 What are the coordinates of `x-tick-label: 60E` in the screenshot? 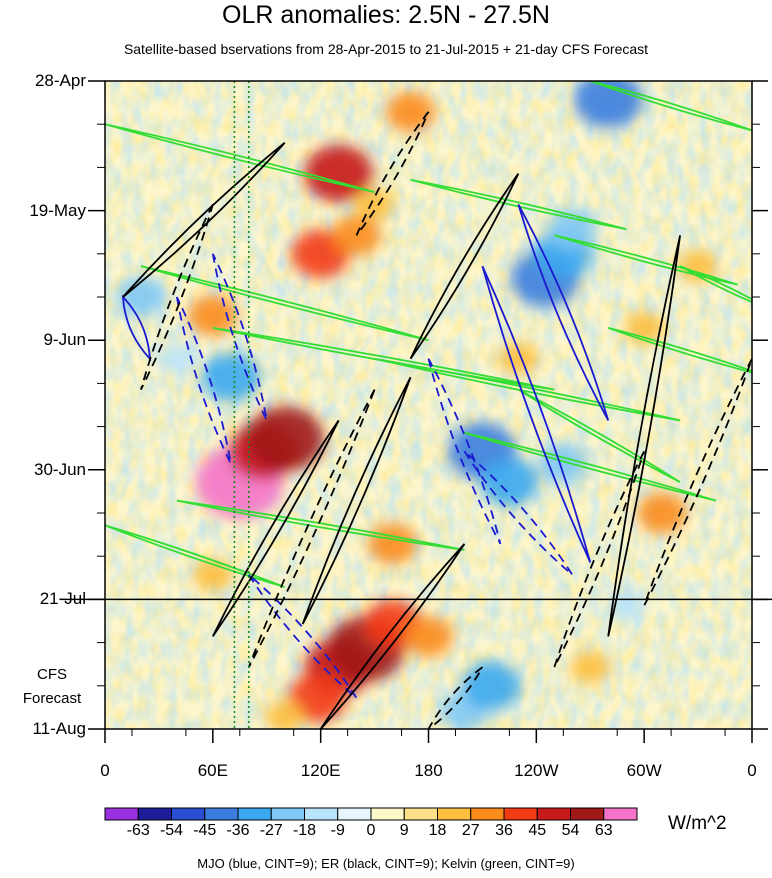 It's located at (212, 770).